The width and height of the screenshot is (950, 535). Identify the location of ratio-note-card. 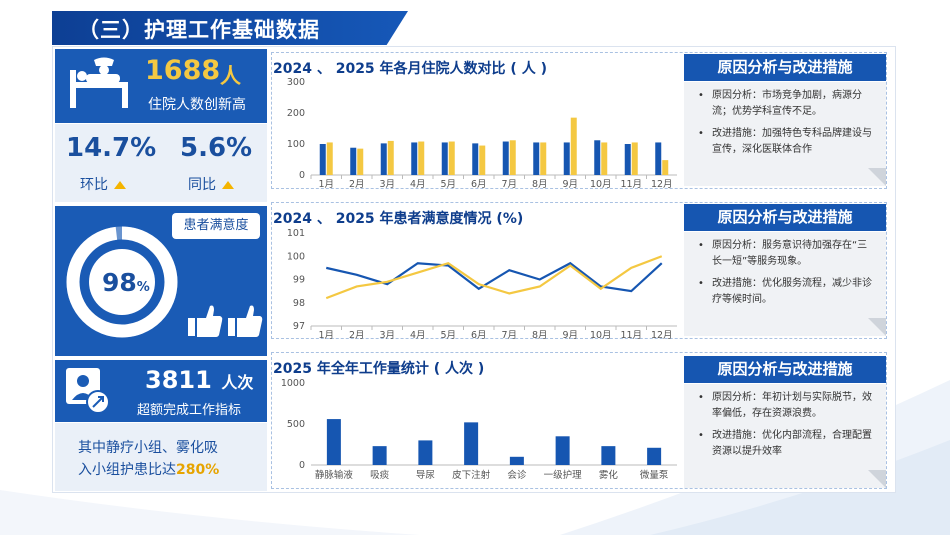
(161, 457).